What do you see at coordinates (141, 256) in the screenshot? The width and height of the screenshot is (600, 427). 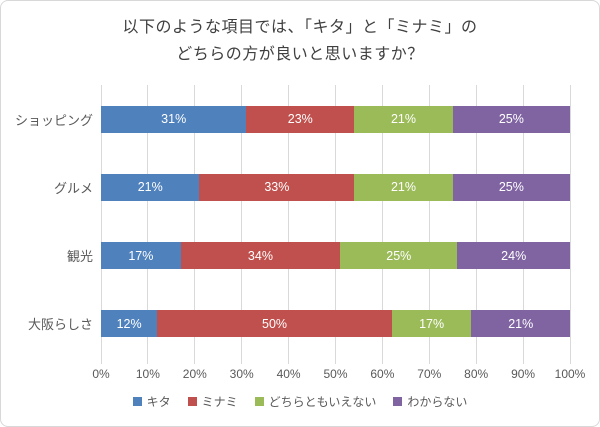 I see `bar-segment-観光-キタ: 17%` at bounding box center [141, 256].